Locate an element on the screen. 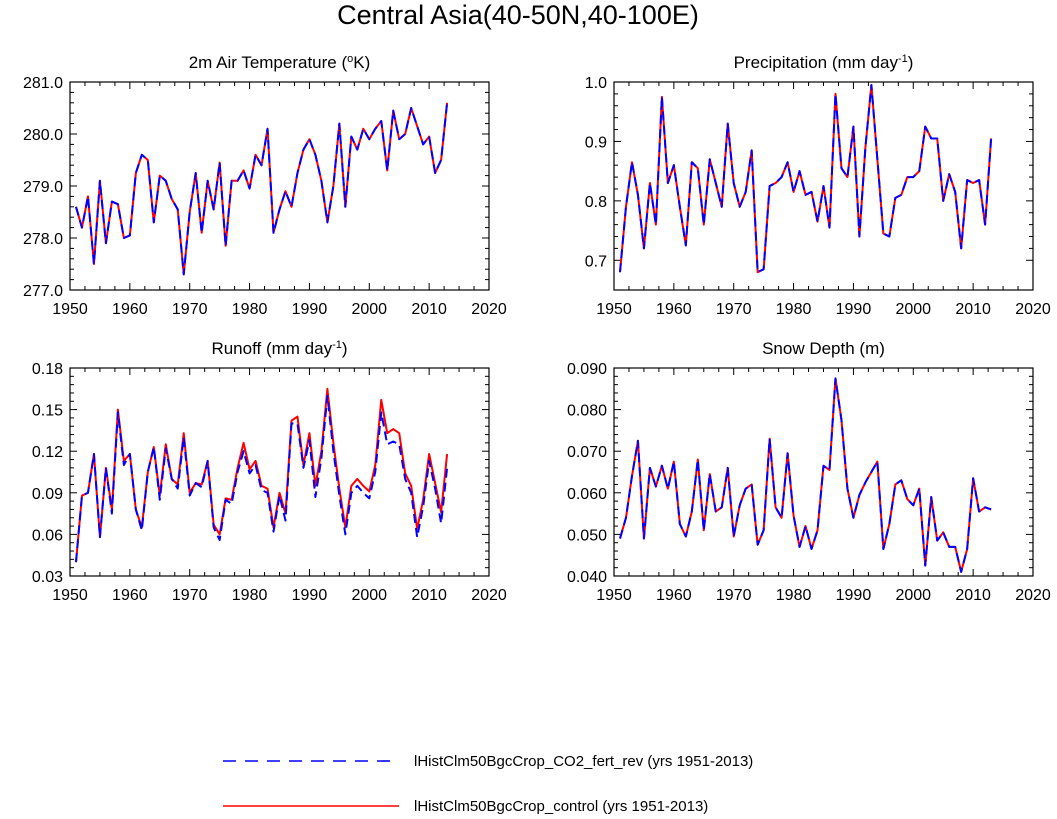  y-tick-label: 0.090 is located at coordinates (587, 369).